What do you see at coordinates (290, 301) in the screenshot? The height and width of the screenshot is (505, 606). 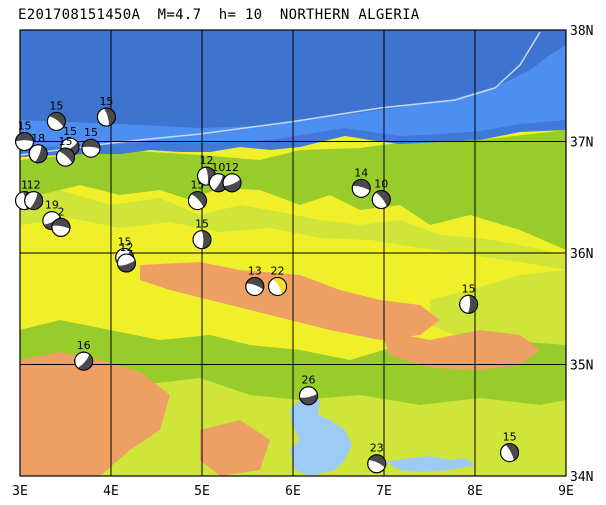 I see `highland-central` at bounding box center [290, 301].